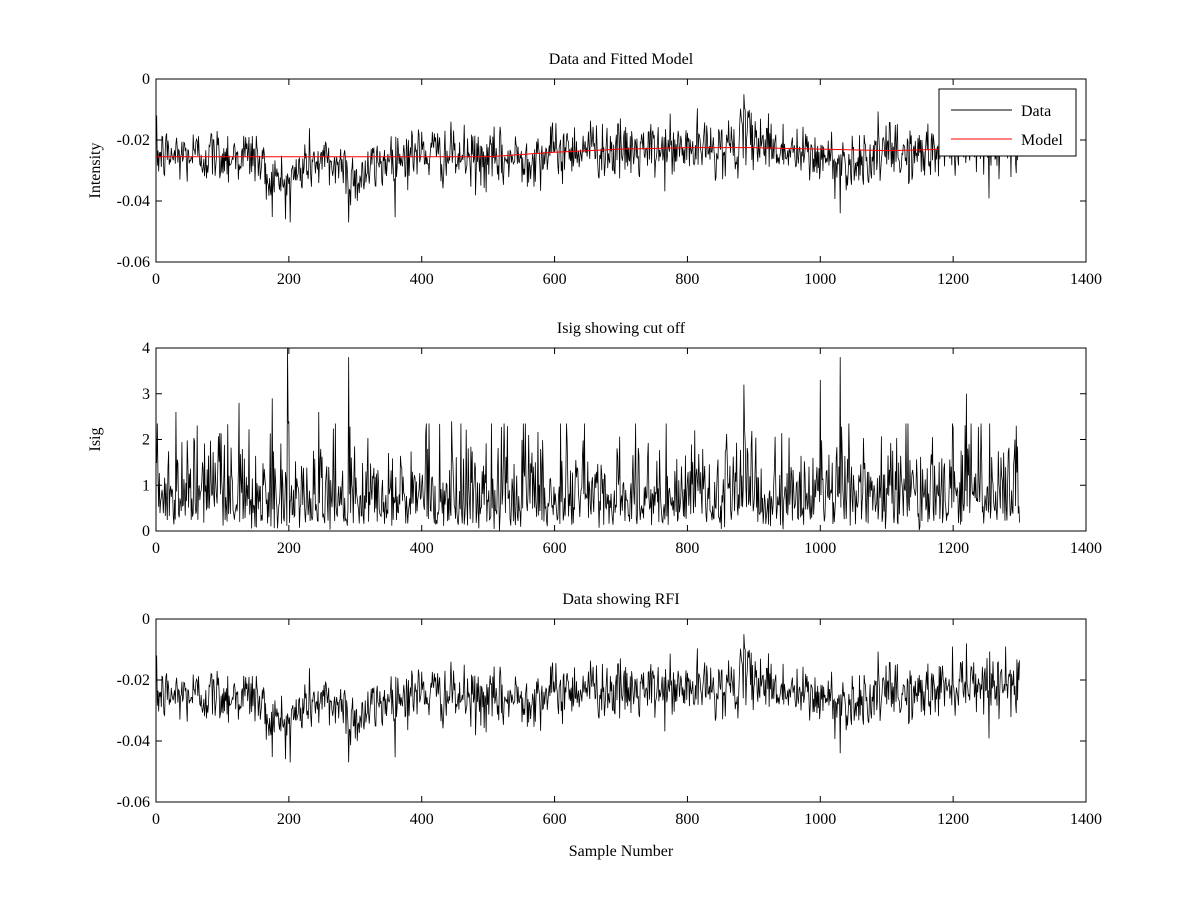 The image size is (1200, 900). Describe the element at coordinates (95, 171) in the screenshot. I see `y-axis-label: Intensity` at that location.